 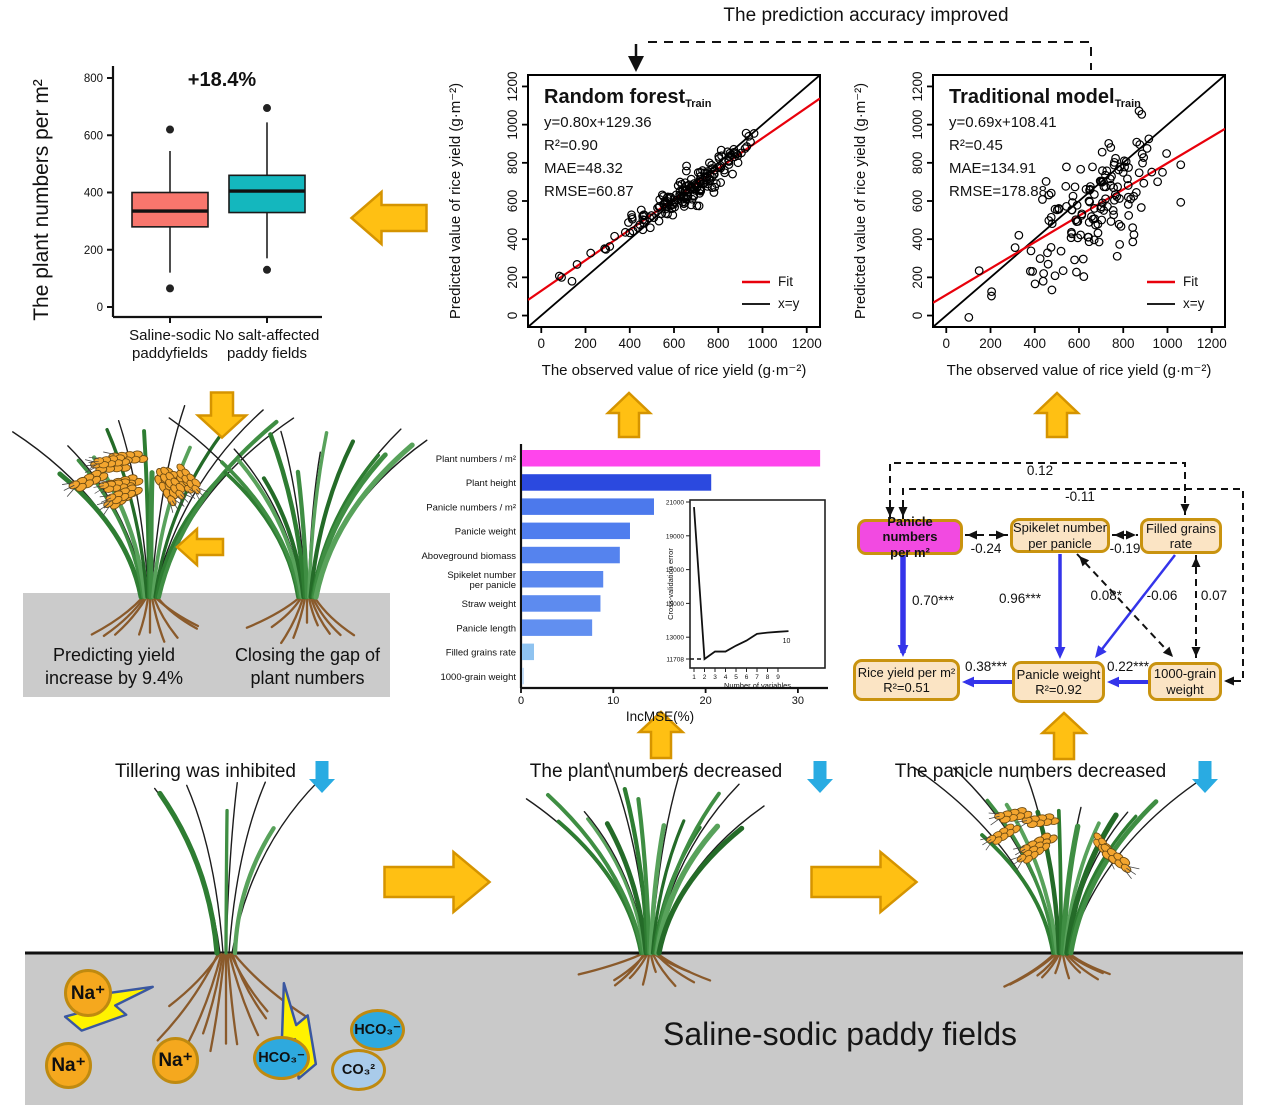 What do you see at coordinates (747, 677) in the screenshot?
I see `svg-text: 6` at bounding box center [747, 677].